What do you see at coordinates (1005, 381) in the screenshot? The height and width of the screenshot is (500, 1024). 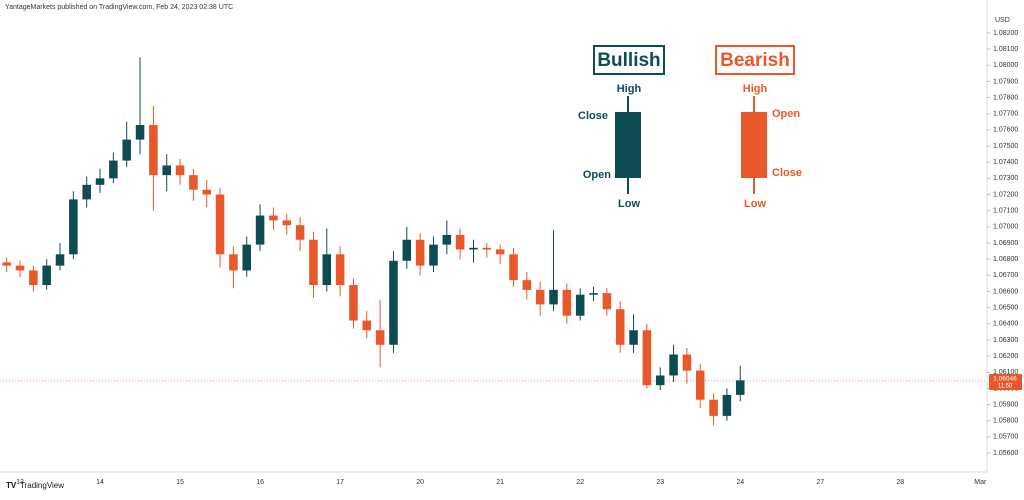 I see `last-price-box` at bounding box center [1005, 381].